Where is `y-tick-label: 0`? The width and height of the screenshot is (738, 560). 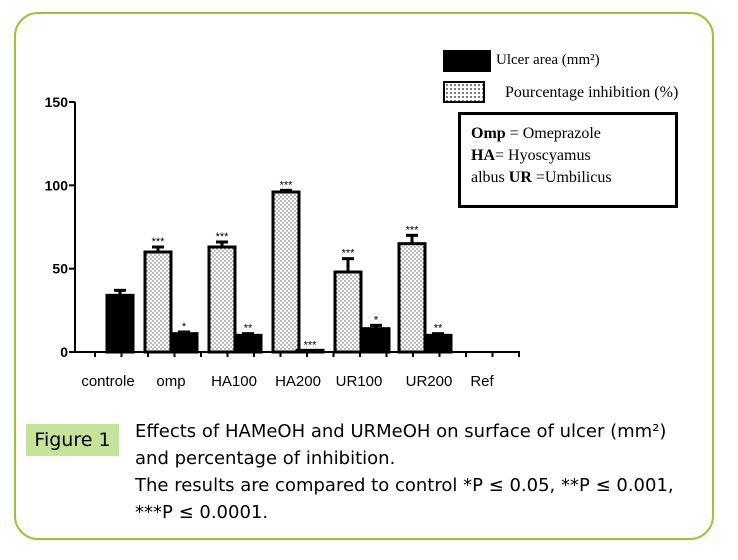 y-tick-label: 0 is located at coordinates (64, 352).